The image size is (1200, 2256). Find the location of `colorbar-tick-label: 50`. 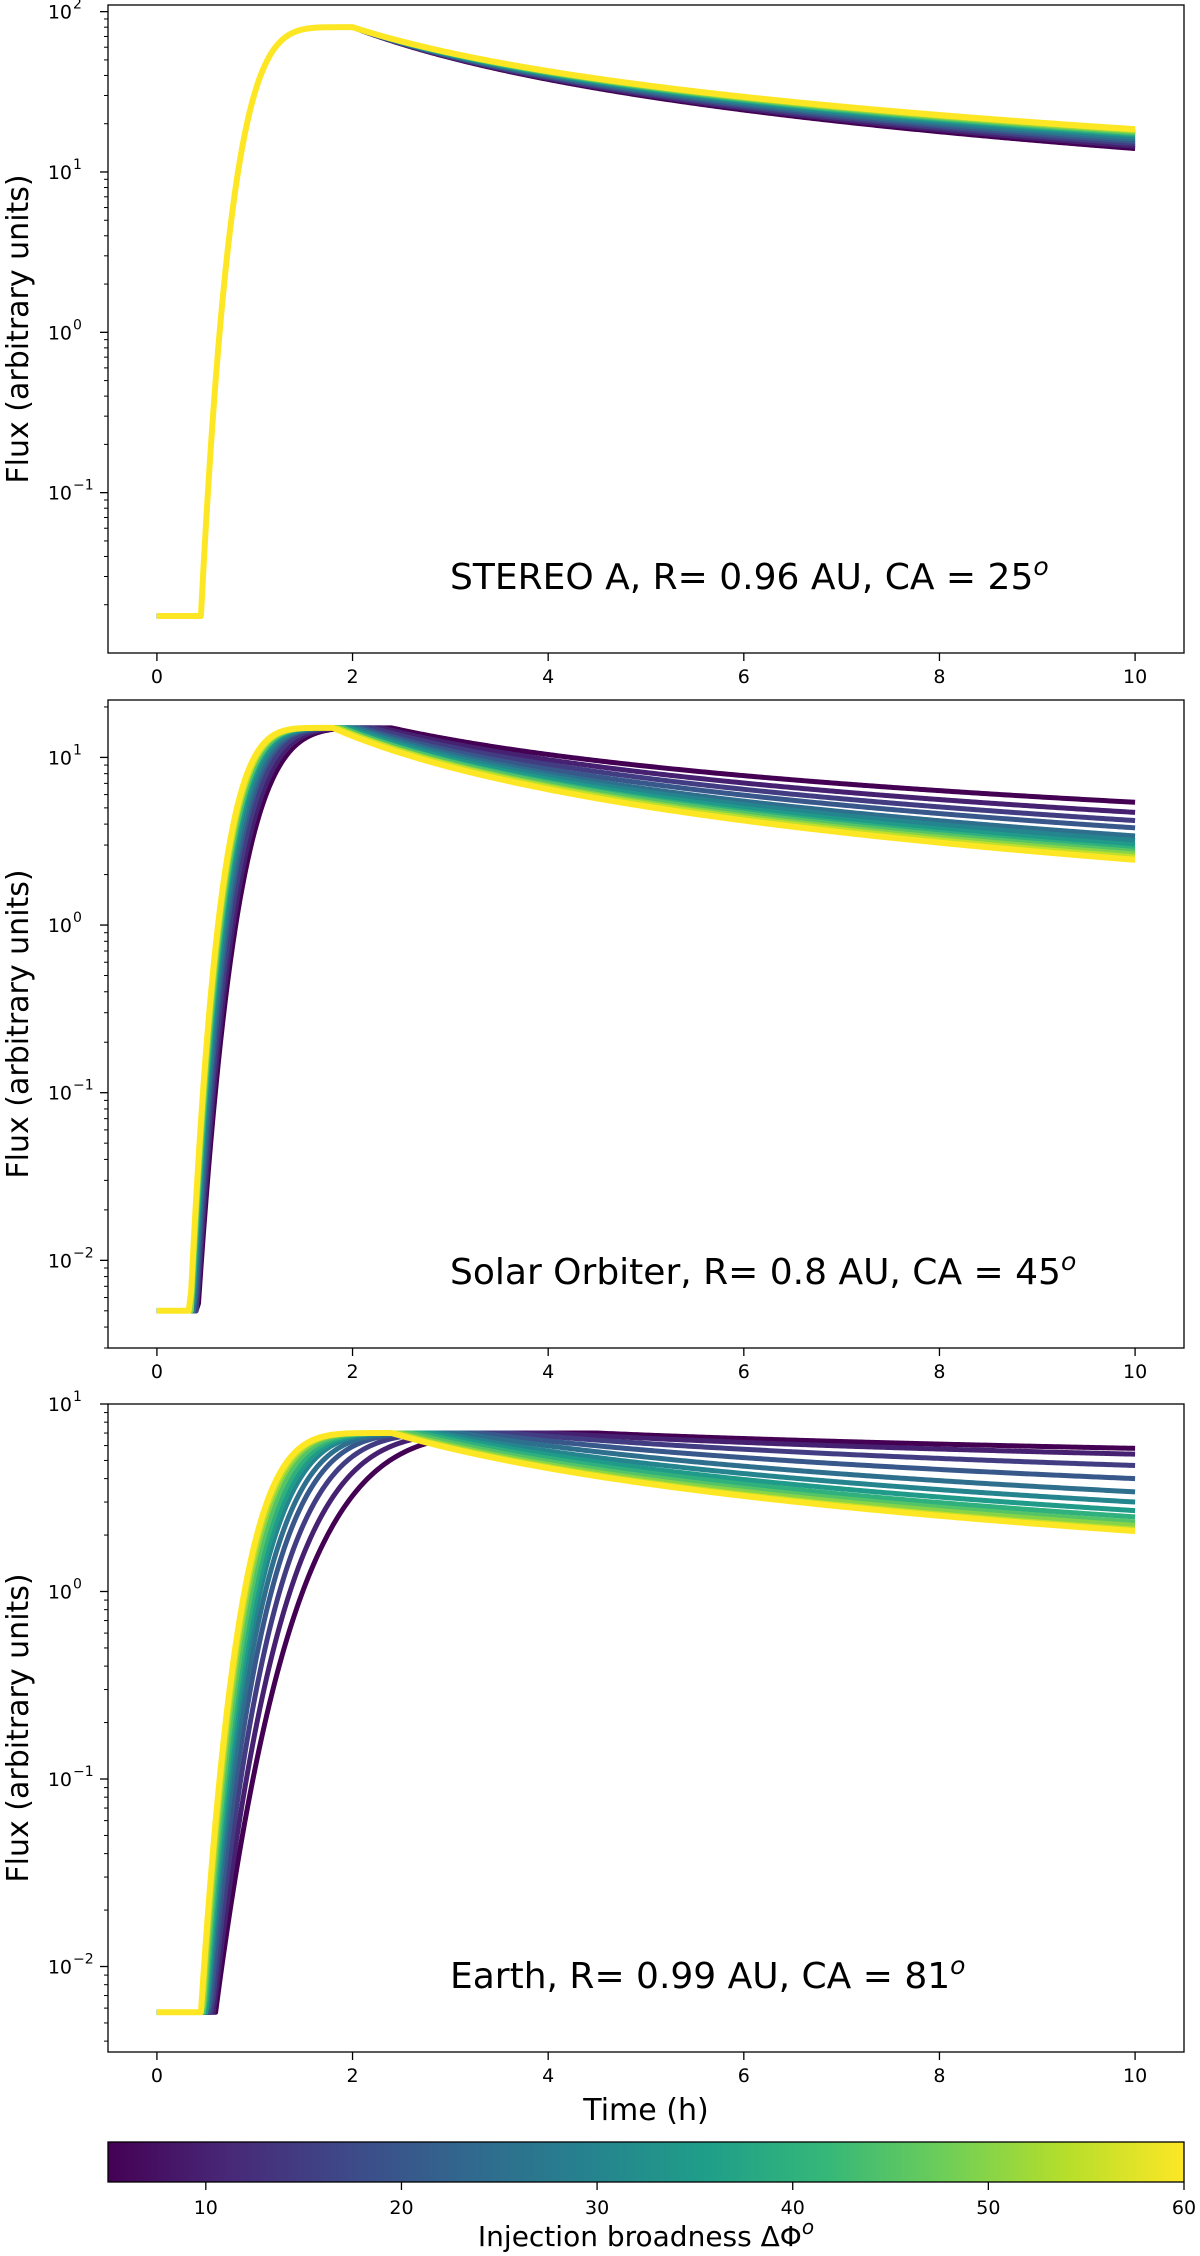

colorbar-tick-label: 50 is located at coordinates (988, 2208).